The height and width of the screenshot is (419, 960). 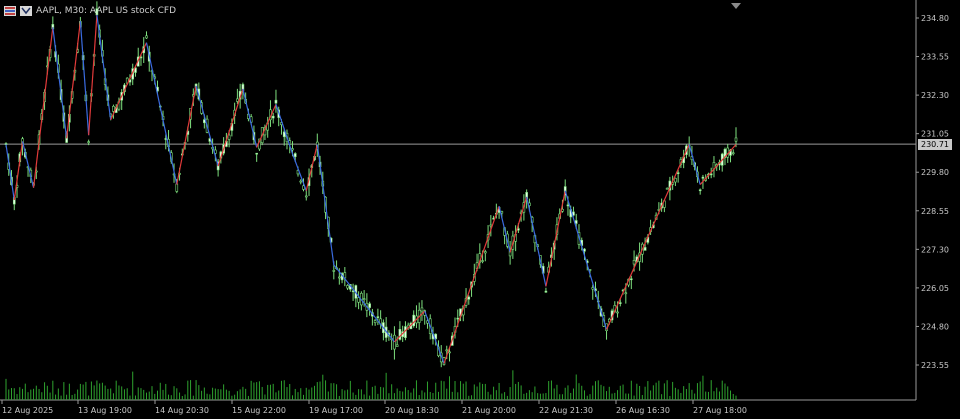 I want to click on time-tick-label: 14 Aug 20:30, so click(x=182, y=410).